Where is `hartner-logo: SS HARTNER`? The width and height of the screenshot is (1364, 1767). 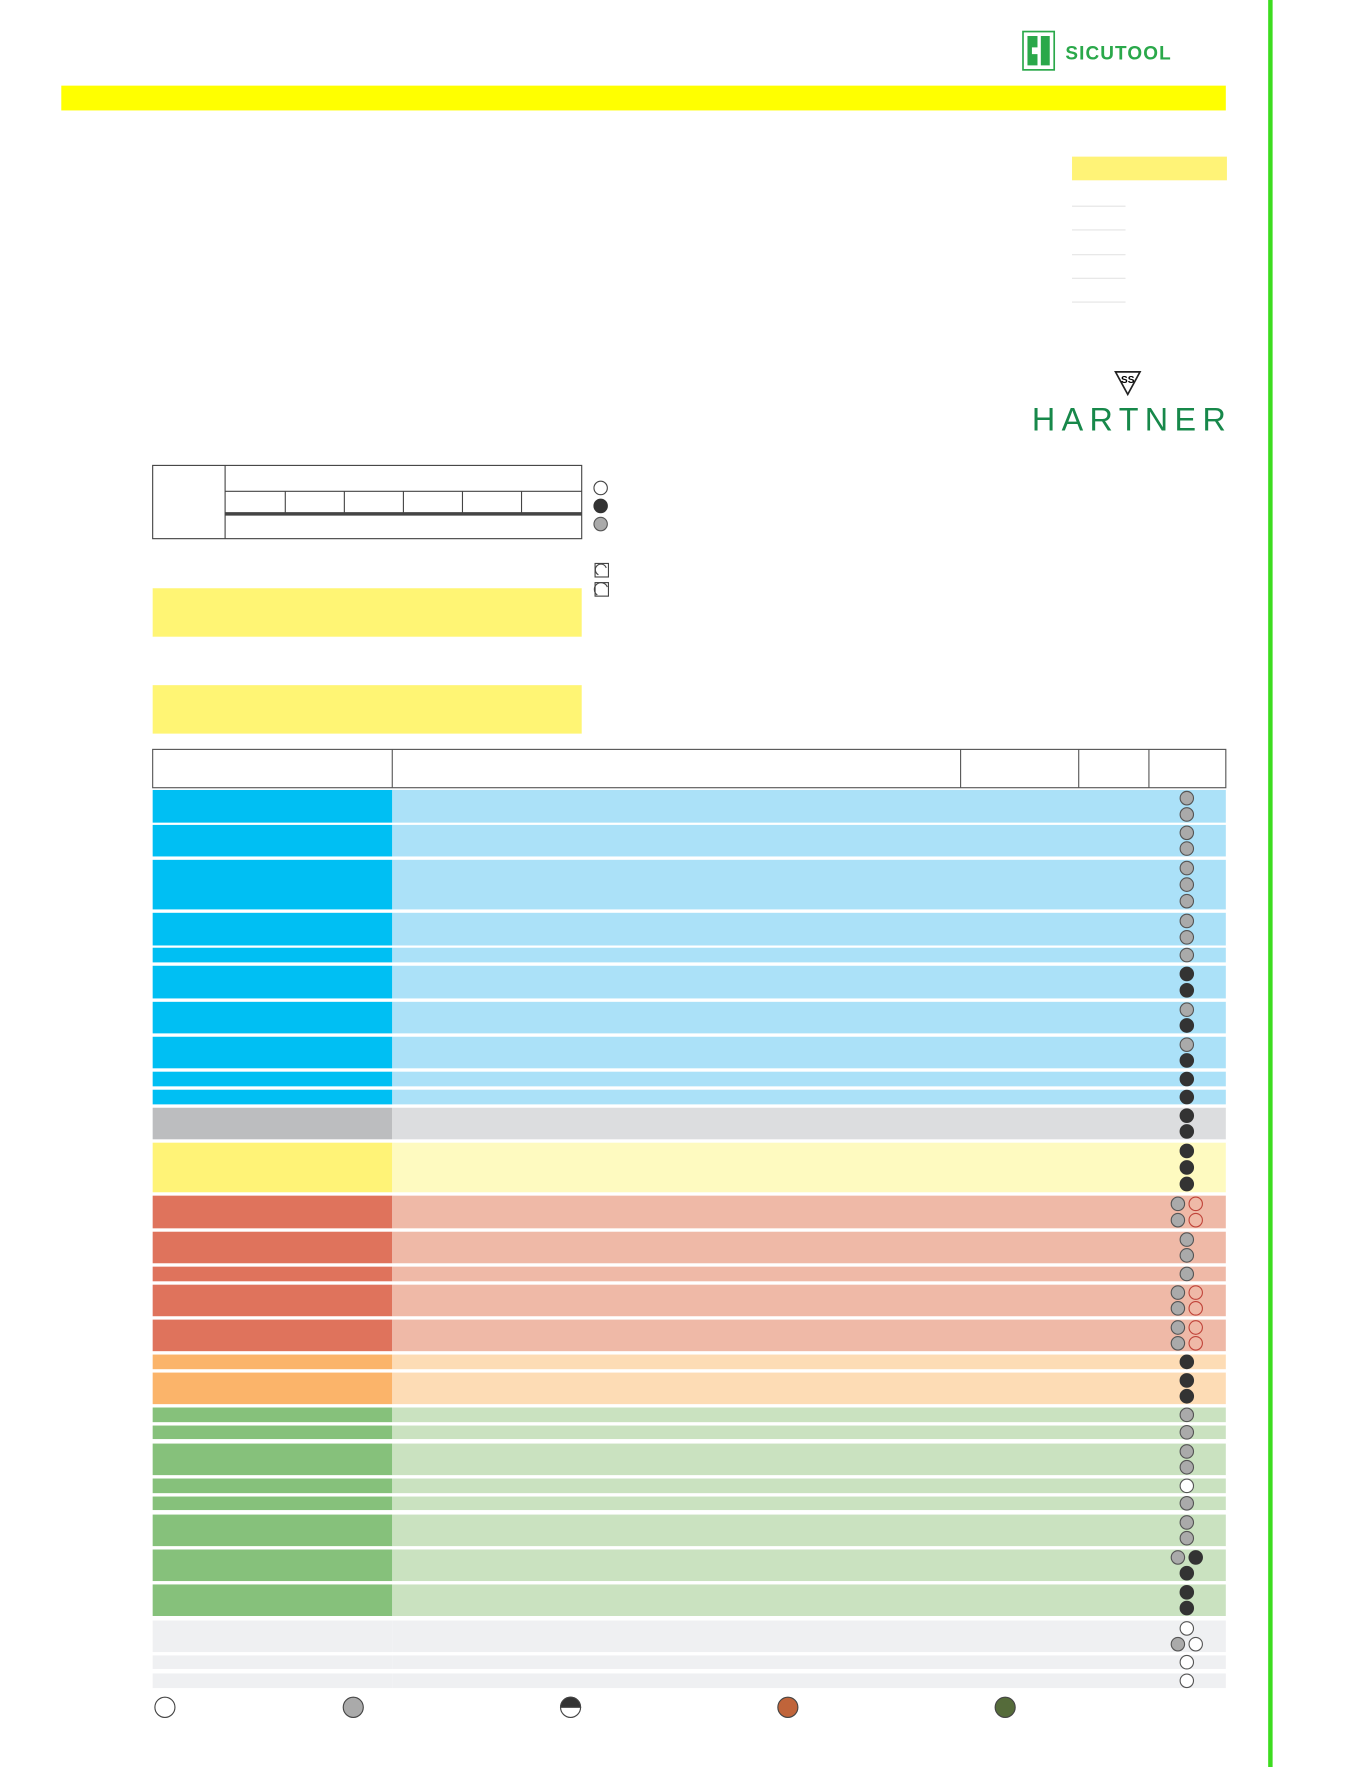 hartner-logo: SS HARTNER is located at coordinates (1129, 404).